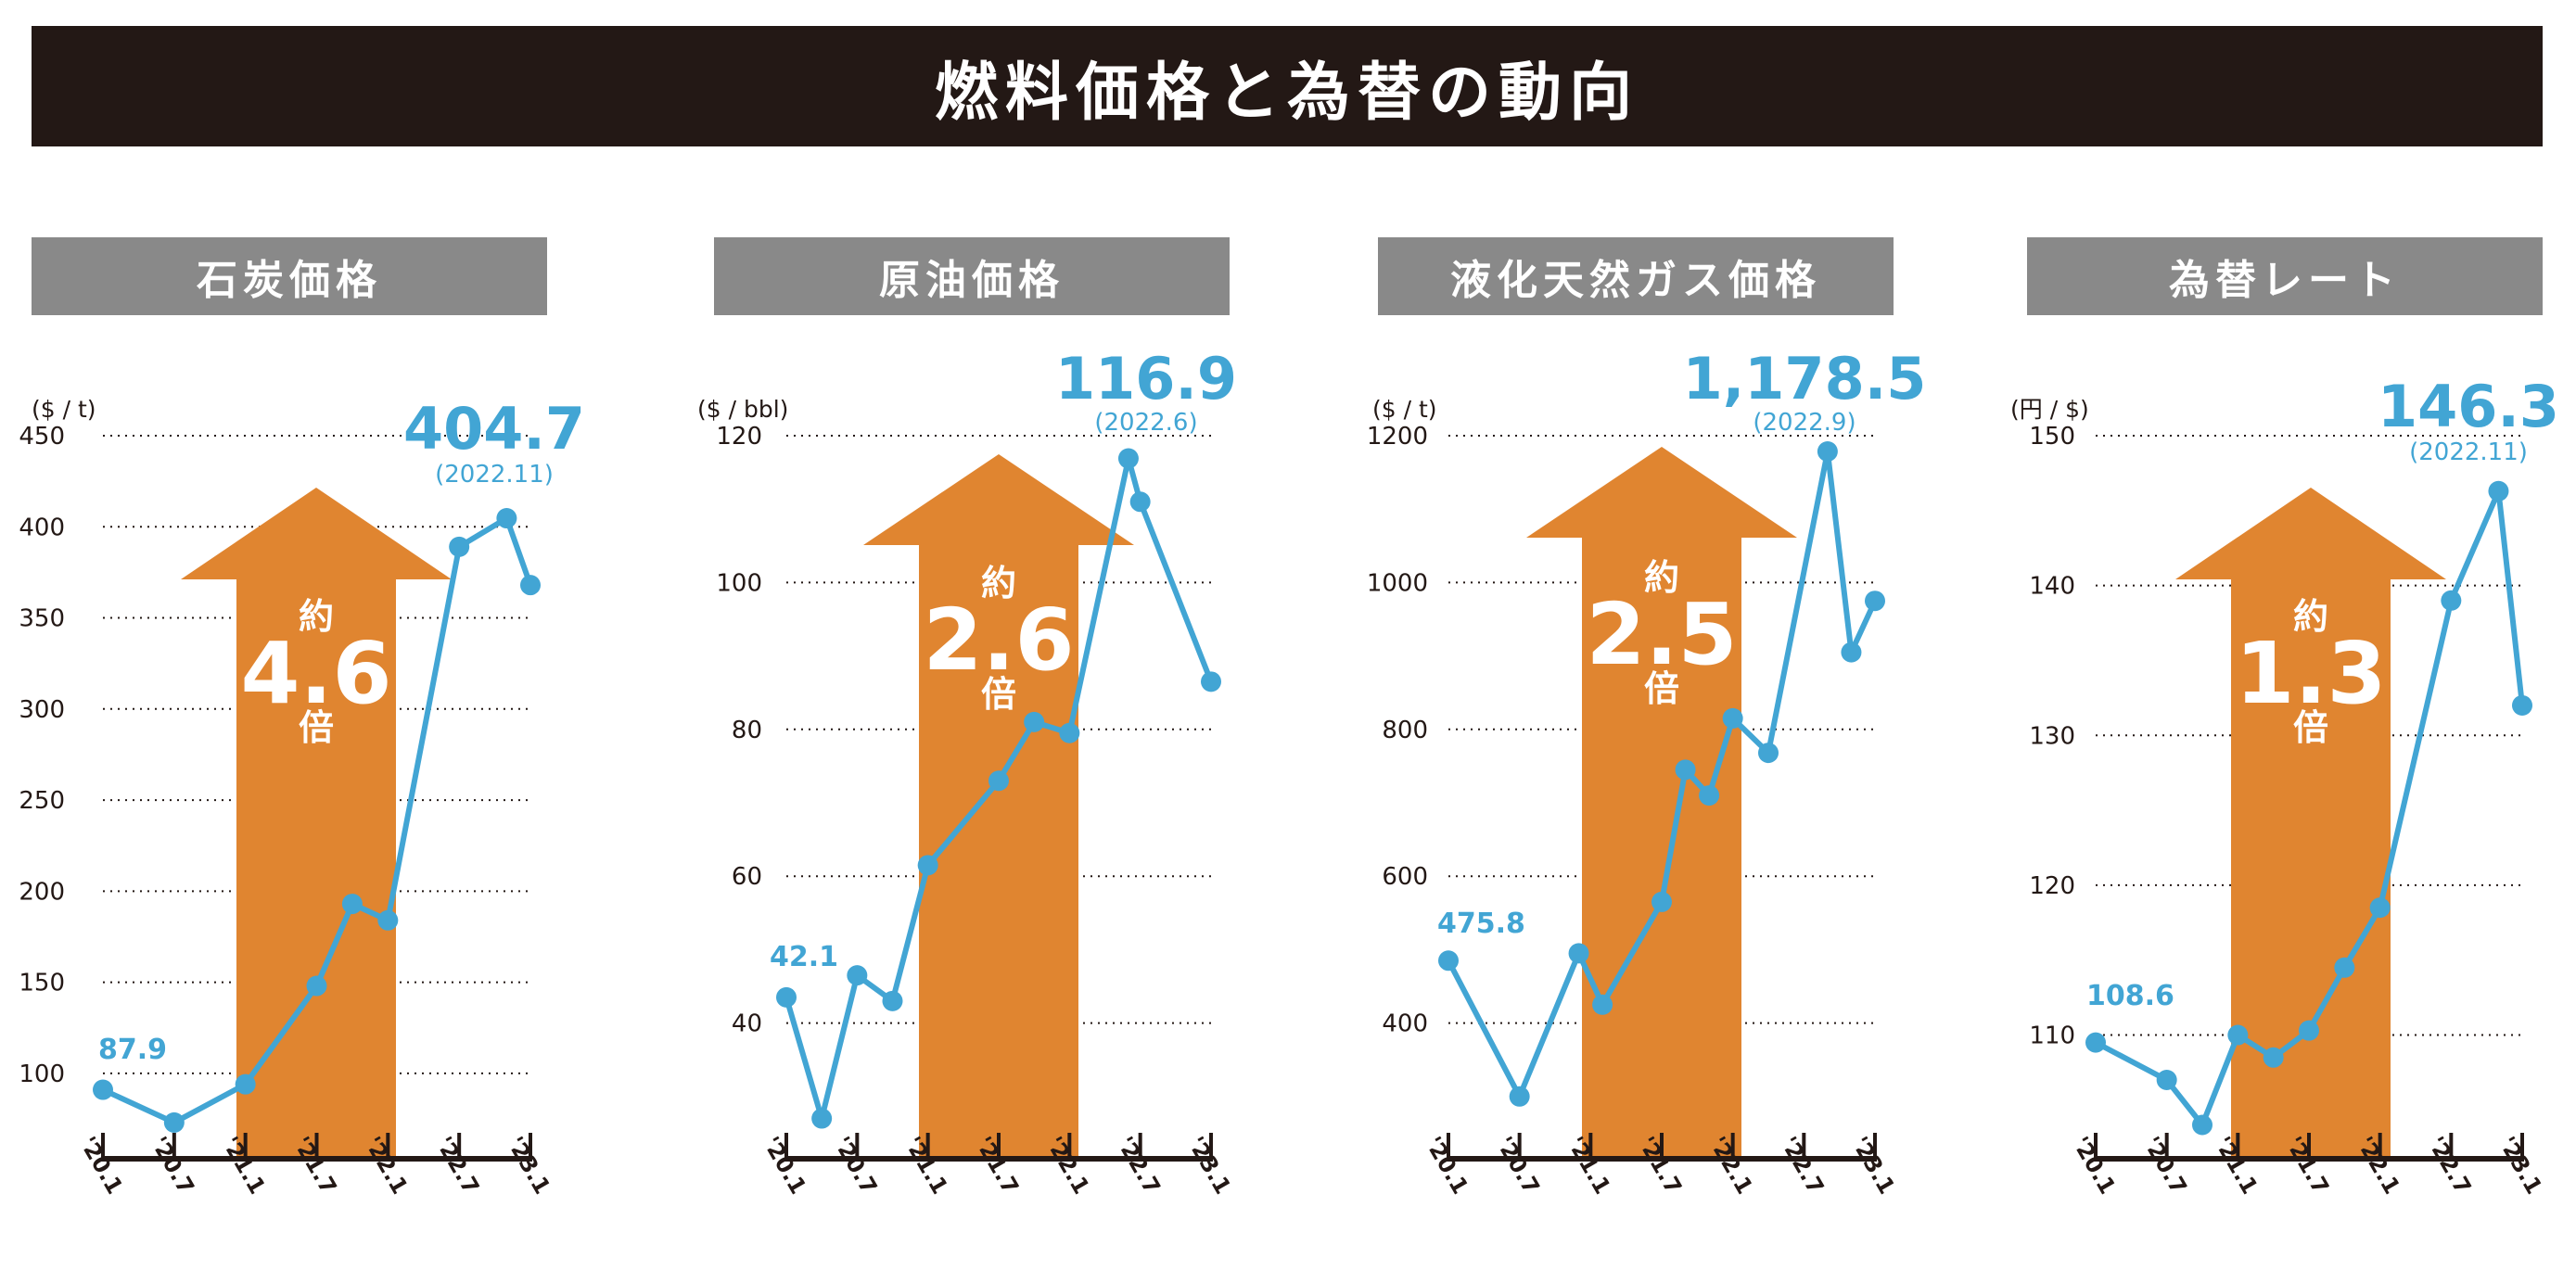  What do you see at coordinates (1287, 86) in the screenshot?
I see `page-title: 燃料価格と為替の動向` at bounding box center [1287, 86].